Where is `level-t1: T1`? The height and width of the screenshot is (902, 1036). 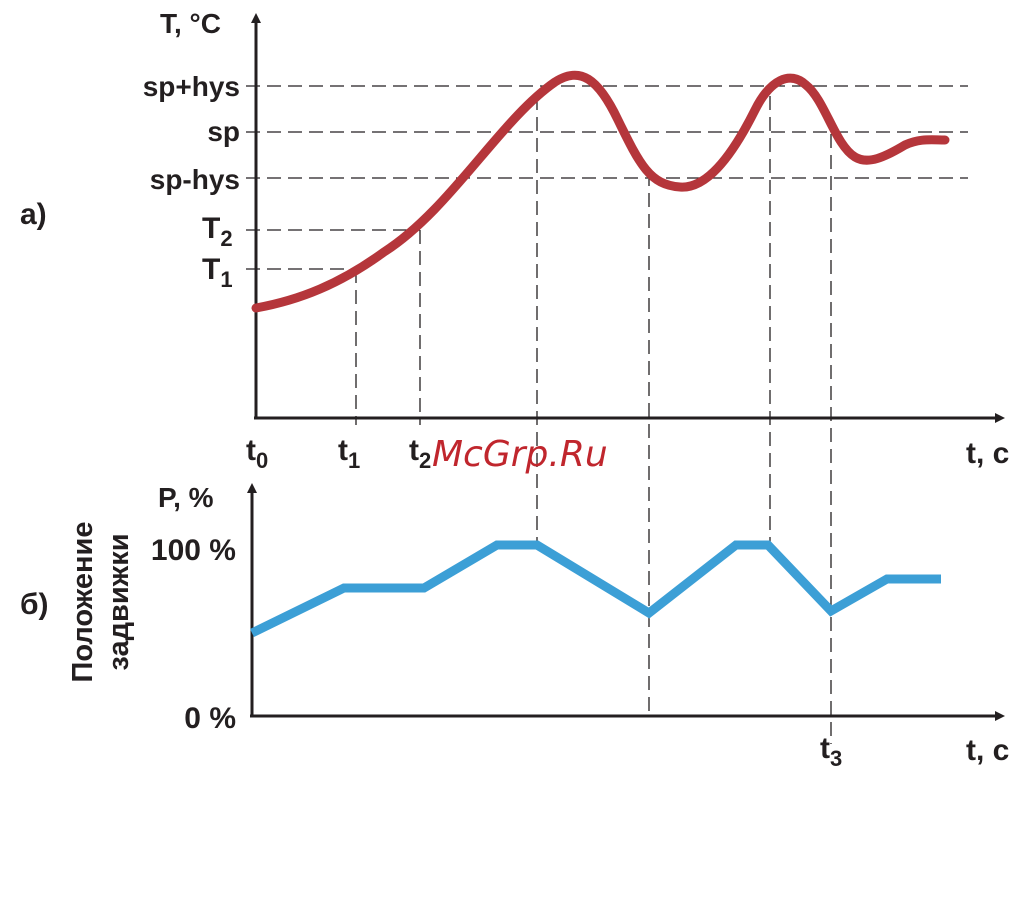 level-t1: T1 is located at coordinates (217, 272).